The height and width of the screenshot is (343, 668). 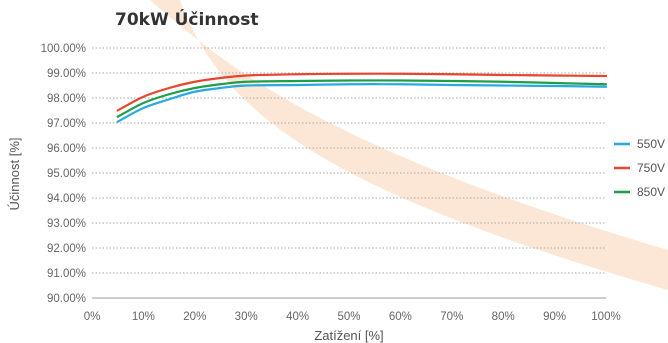 I want to click on series-line-550v, so click(x=362, y=103).